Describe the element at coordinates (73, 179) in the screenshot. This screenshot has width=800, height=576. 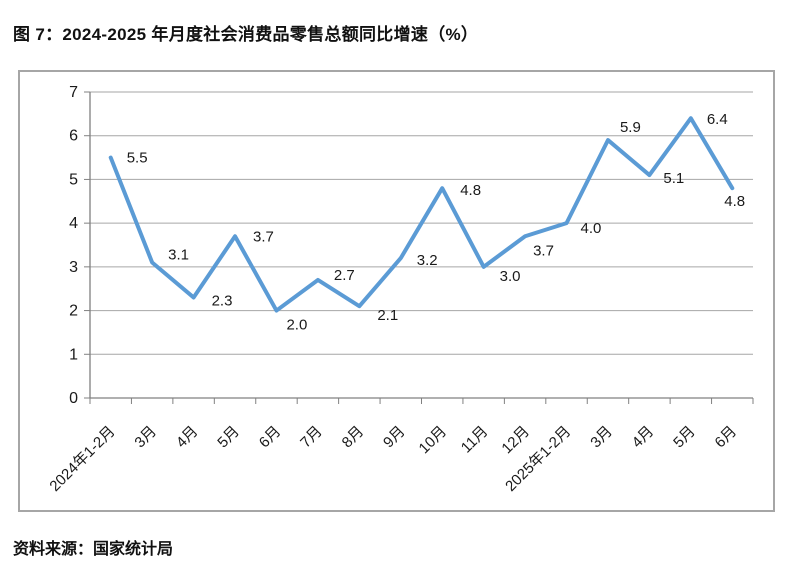
I see `y-tick-label: 5` at that location.